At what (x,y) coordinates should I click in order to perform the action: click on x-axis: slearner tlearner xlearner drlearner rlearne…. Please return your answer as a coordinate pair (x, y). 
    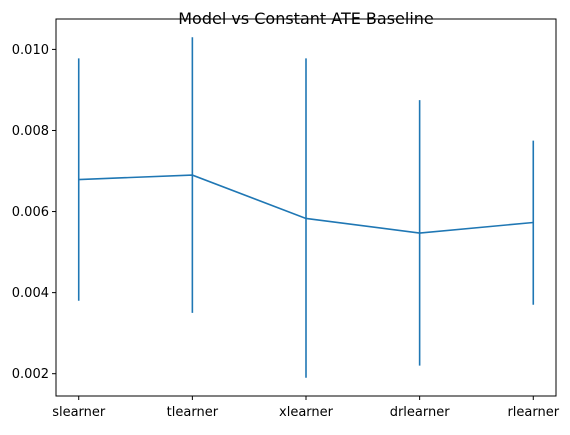
    Looking at the image, I should click on (306, 408).